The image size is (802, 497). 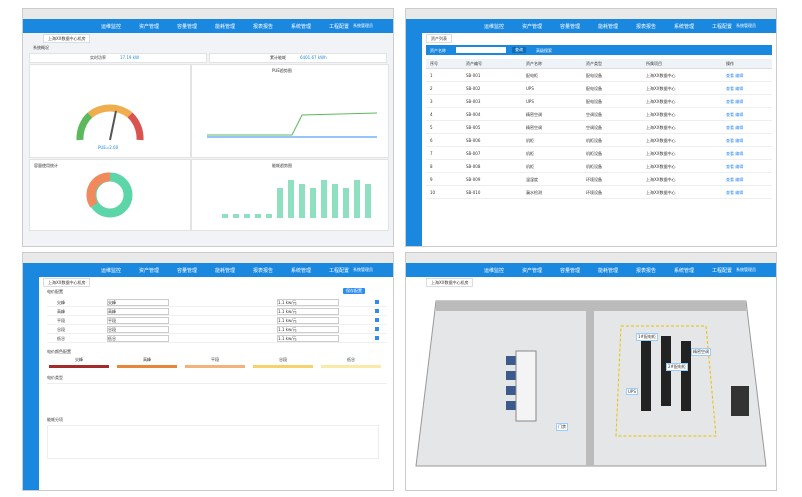 What do you see at coordinates (591, 383) in the screenshot?
I see `room-3d` at bounding box center [591, 383].